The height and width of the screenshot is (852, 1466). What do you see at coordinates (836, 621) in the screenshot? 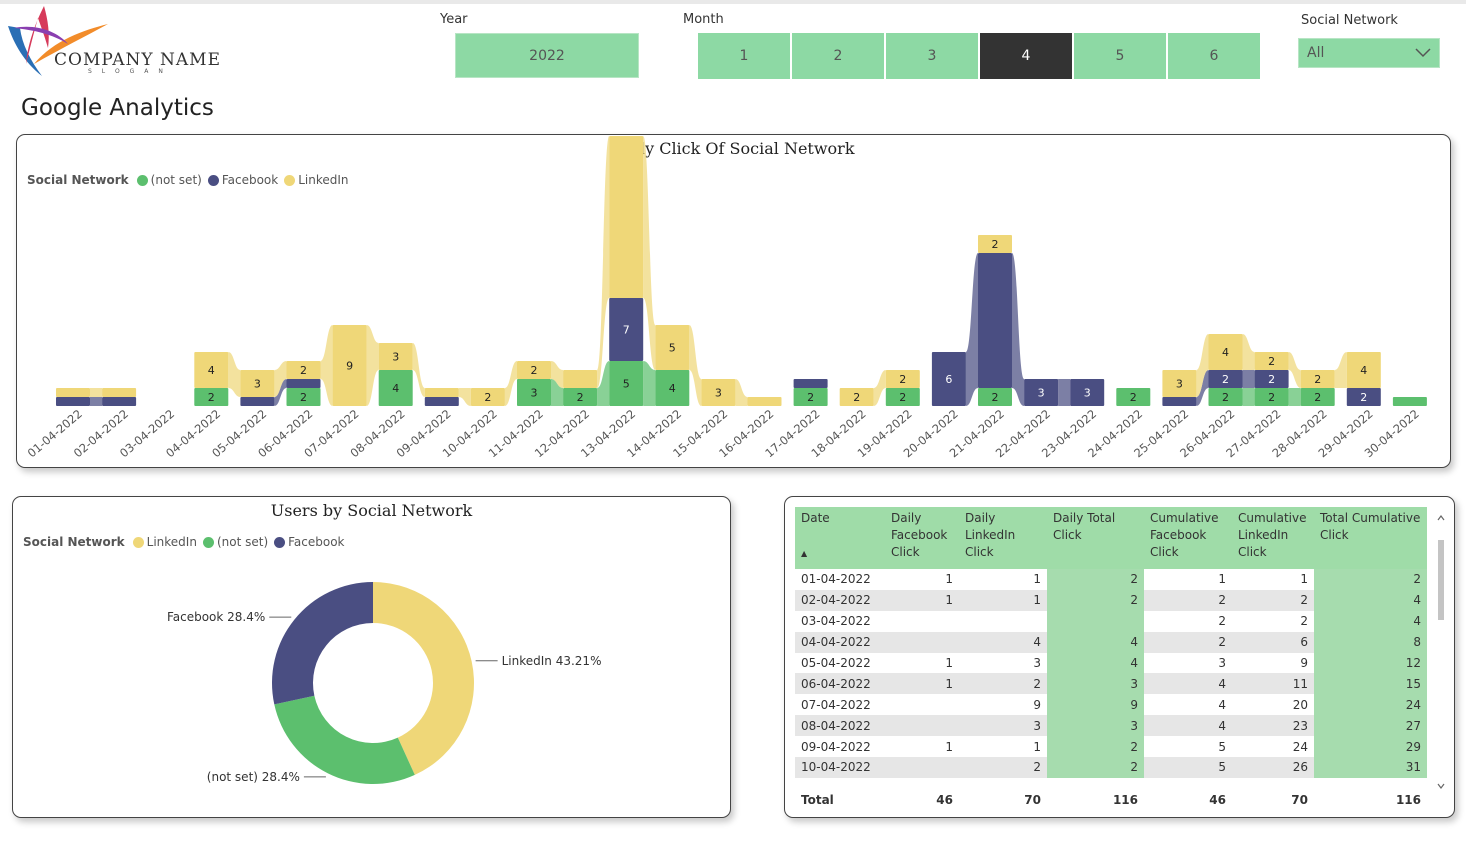
I see `table-cell: 03-04-2022` at bounding box center [836, 621].